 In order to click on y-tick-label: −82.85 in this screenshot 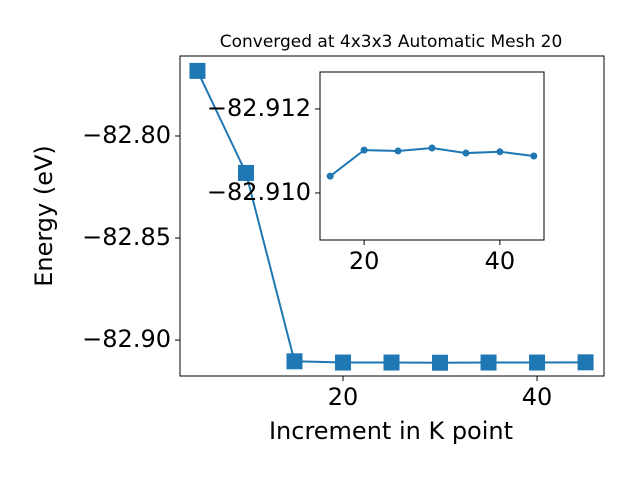, I will do `click(126, 237)`.